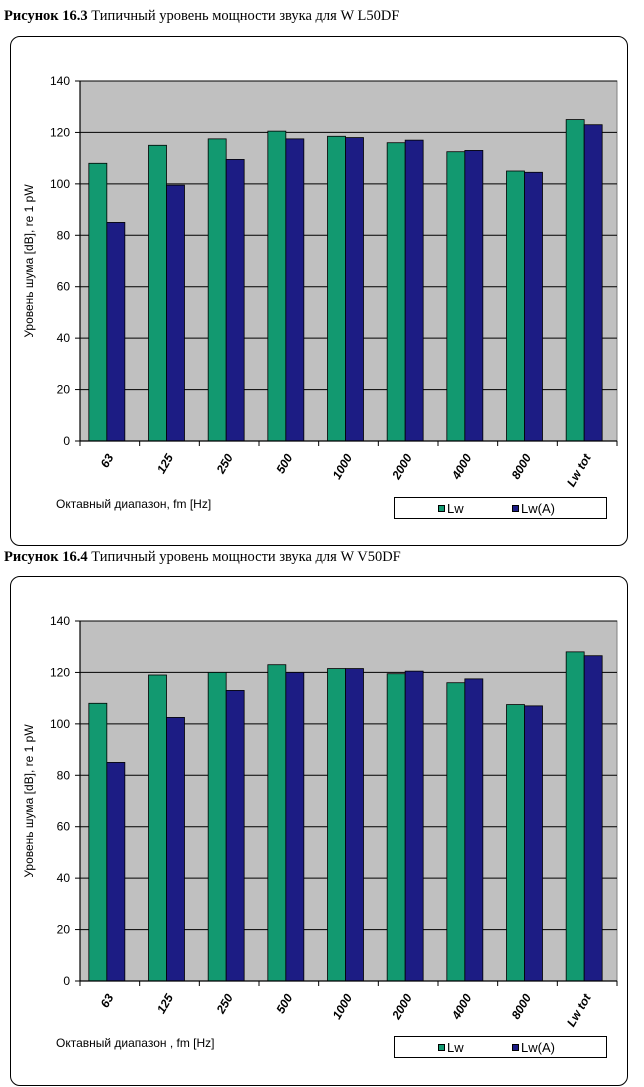 The height and width of the screenshot is (1087, 644). Describe the element at coordinates (46, 16) in the screenshot. I see `figure-number: Рисунок 16.3` at that location.